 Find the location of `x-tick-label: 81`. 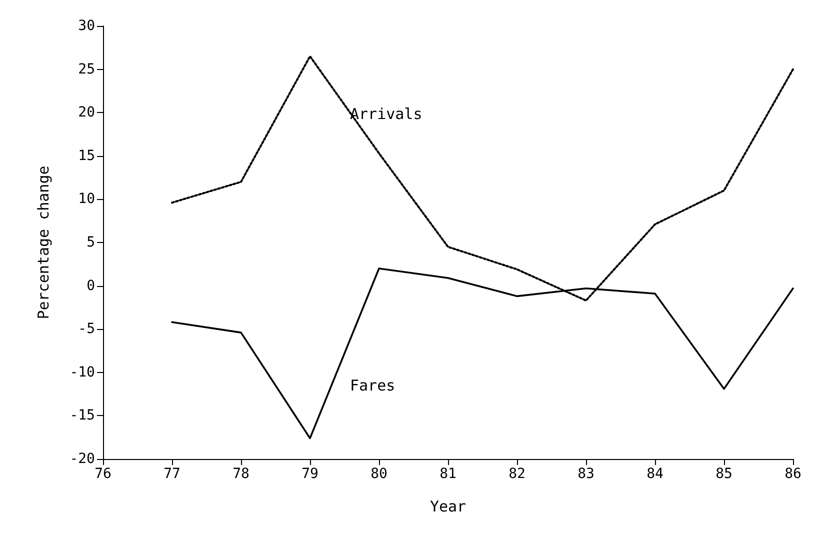

x-tick-label: 81 is located at coordinates (448, 474).